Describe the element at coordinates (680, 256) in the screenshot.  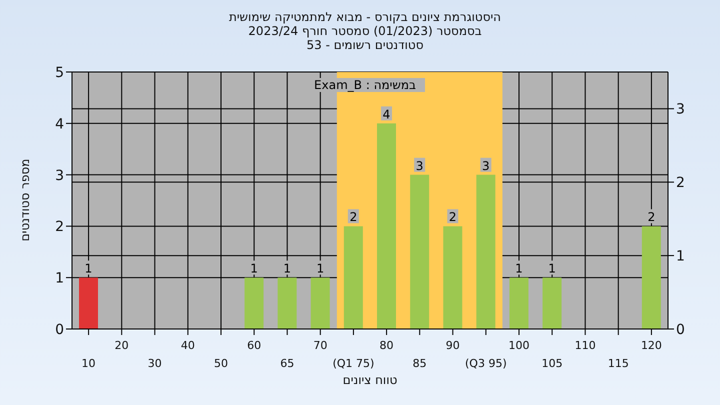
I see `y2-tick-label: 1` at that location.